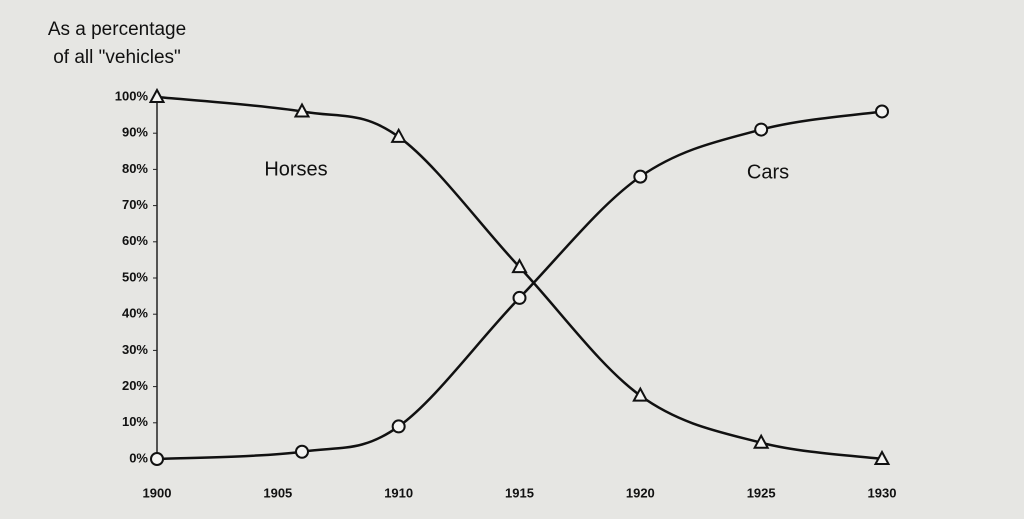  I want to click on series-name: Cars, so click(768, 172).